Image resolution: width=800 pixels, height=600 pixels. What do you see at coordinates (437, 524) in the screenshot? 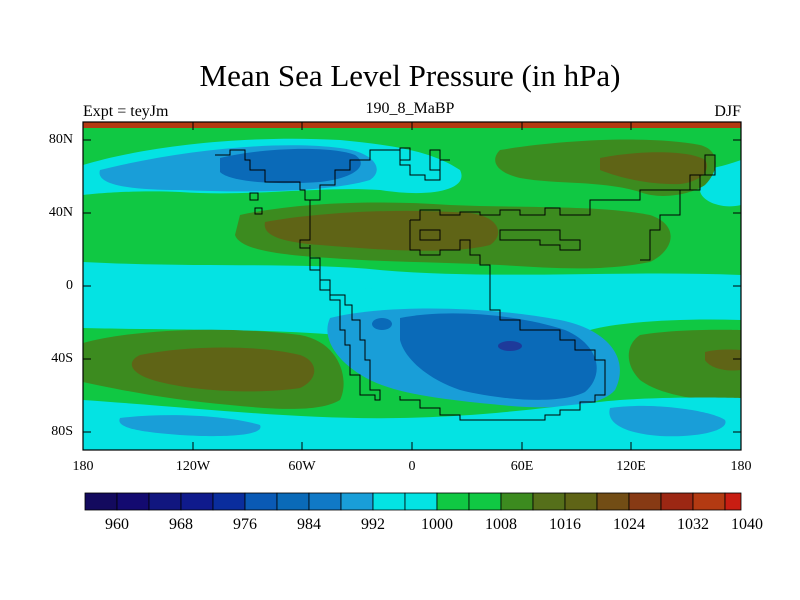
I see `colorbar-label: 1000` at bounding box center [437, 524].